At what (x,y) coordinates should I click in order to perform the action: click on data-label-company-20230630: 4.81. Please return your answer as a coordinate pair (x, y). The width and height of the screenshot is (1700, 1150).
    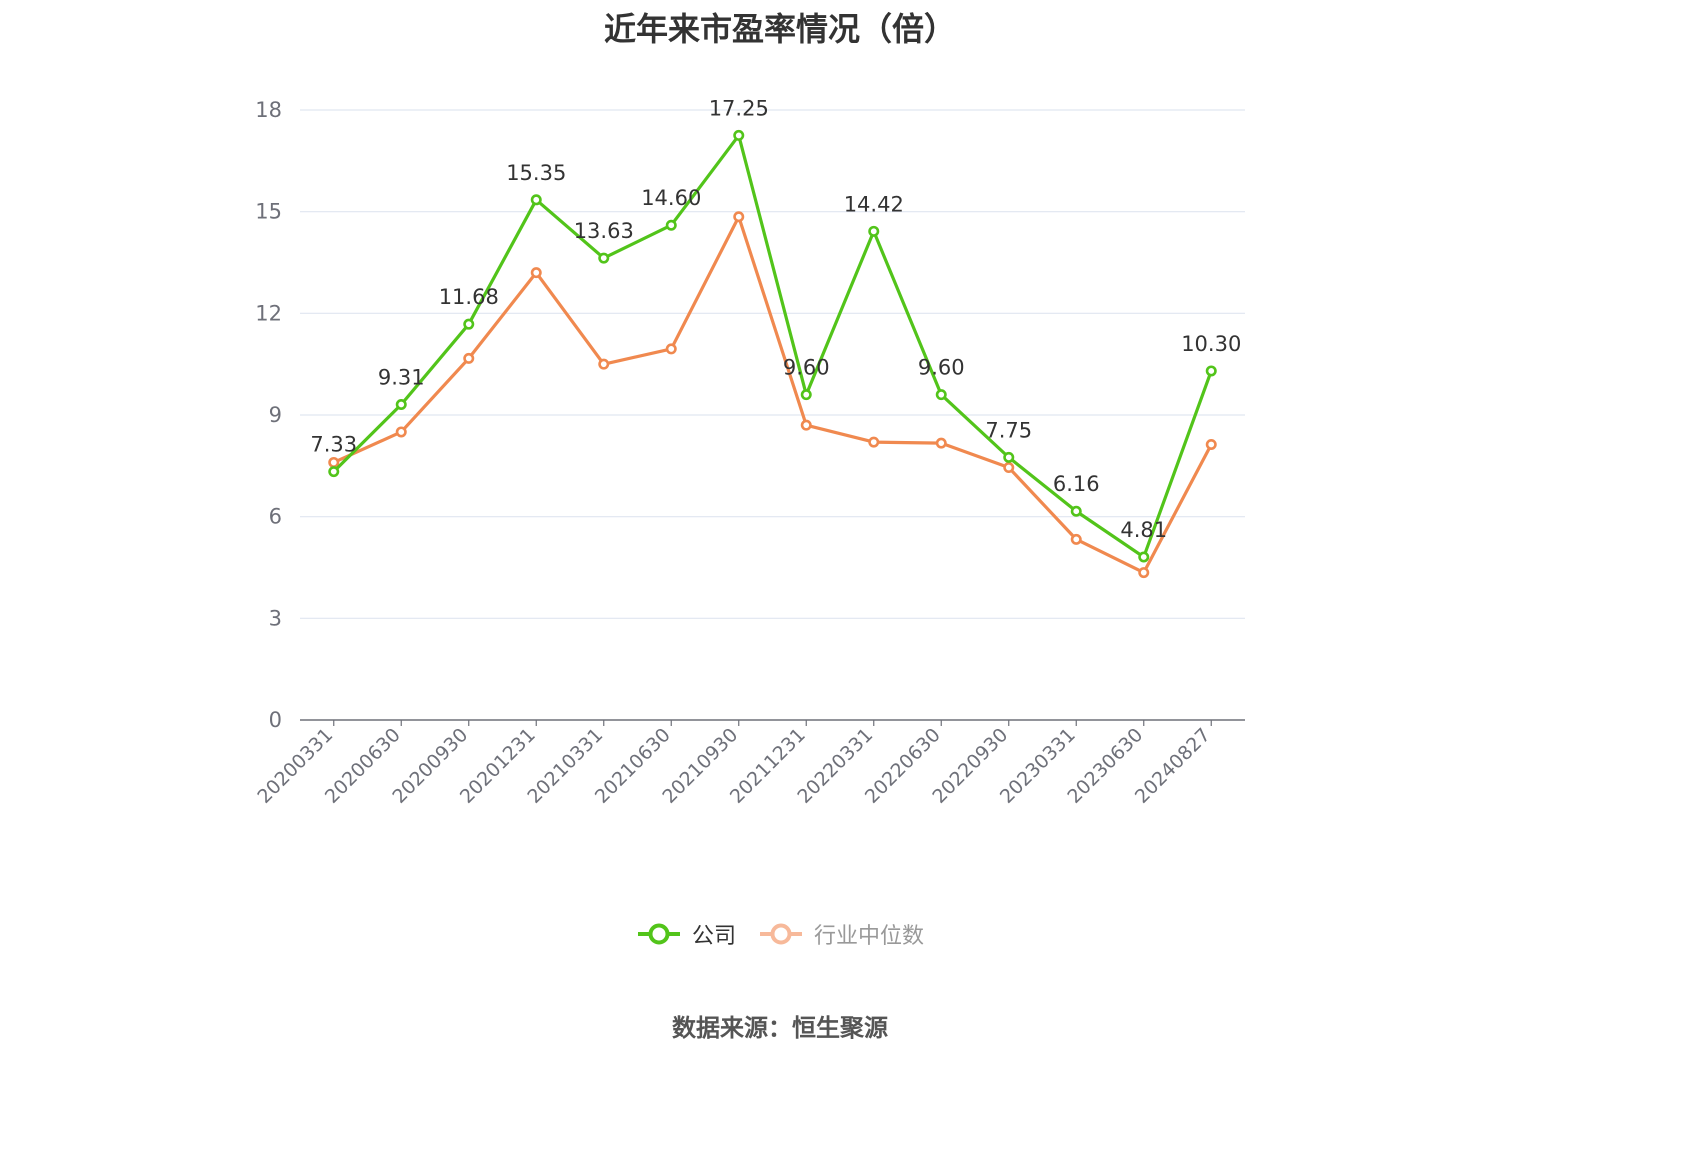
    Looking at the image, I should click on (1143, 530).